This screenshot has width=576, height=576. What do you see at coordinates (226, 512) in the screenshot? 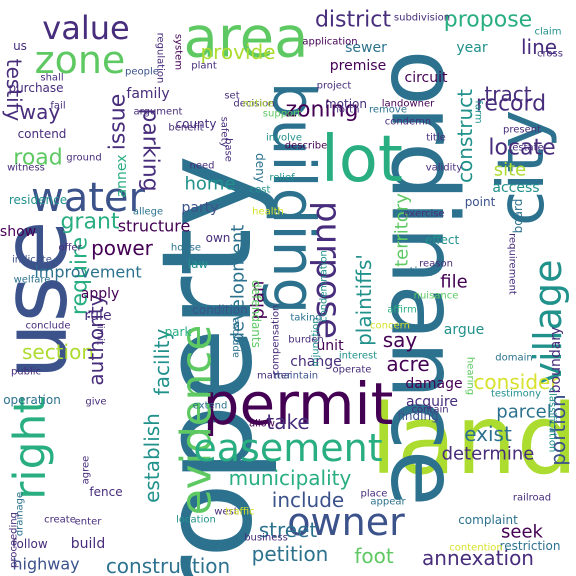
I see `word-west: west` at bounding box center [226, 512].